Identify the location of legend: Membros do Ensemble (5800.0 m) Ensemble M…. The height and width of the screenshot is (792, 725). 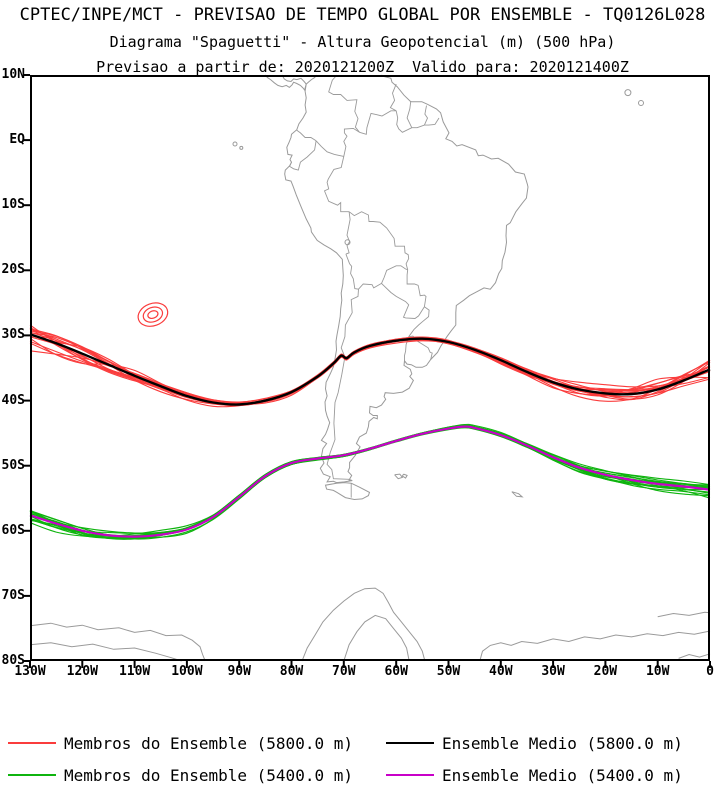
(362, 759).